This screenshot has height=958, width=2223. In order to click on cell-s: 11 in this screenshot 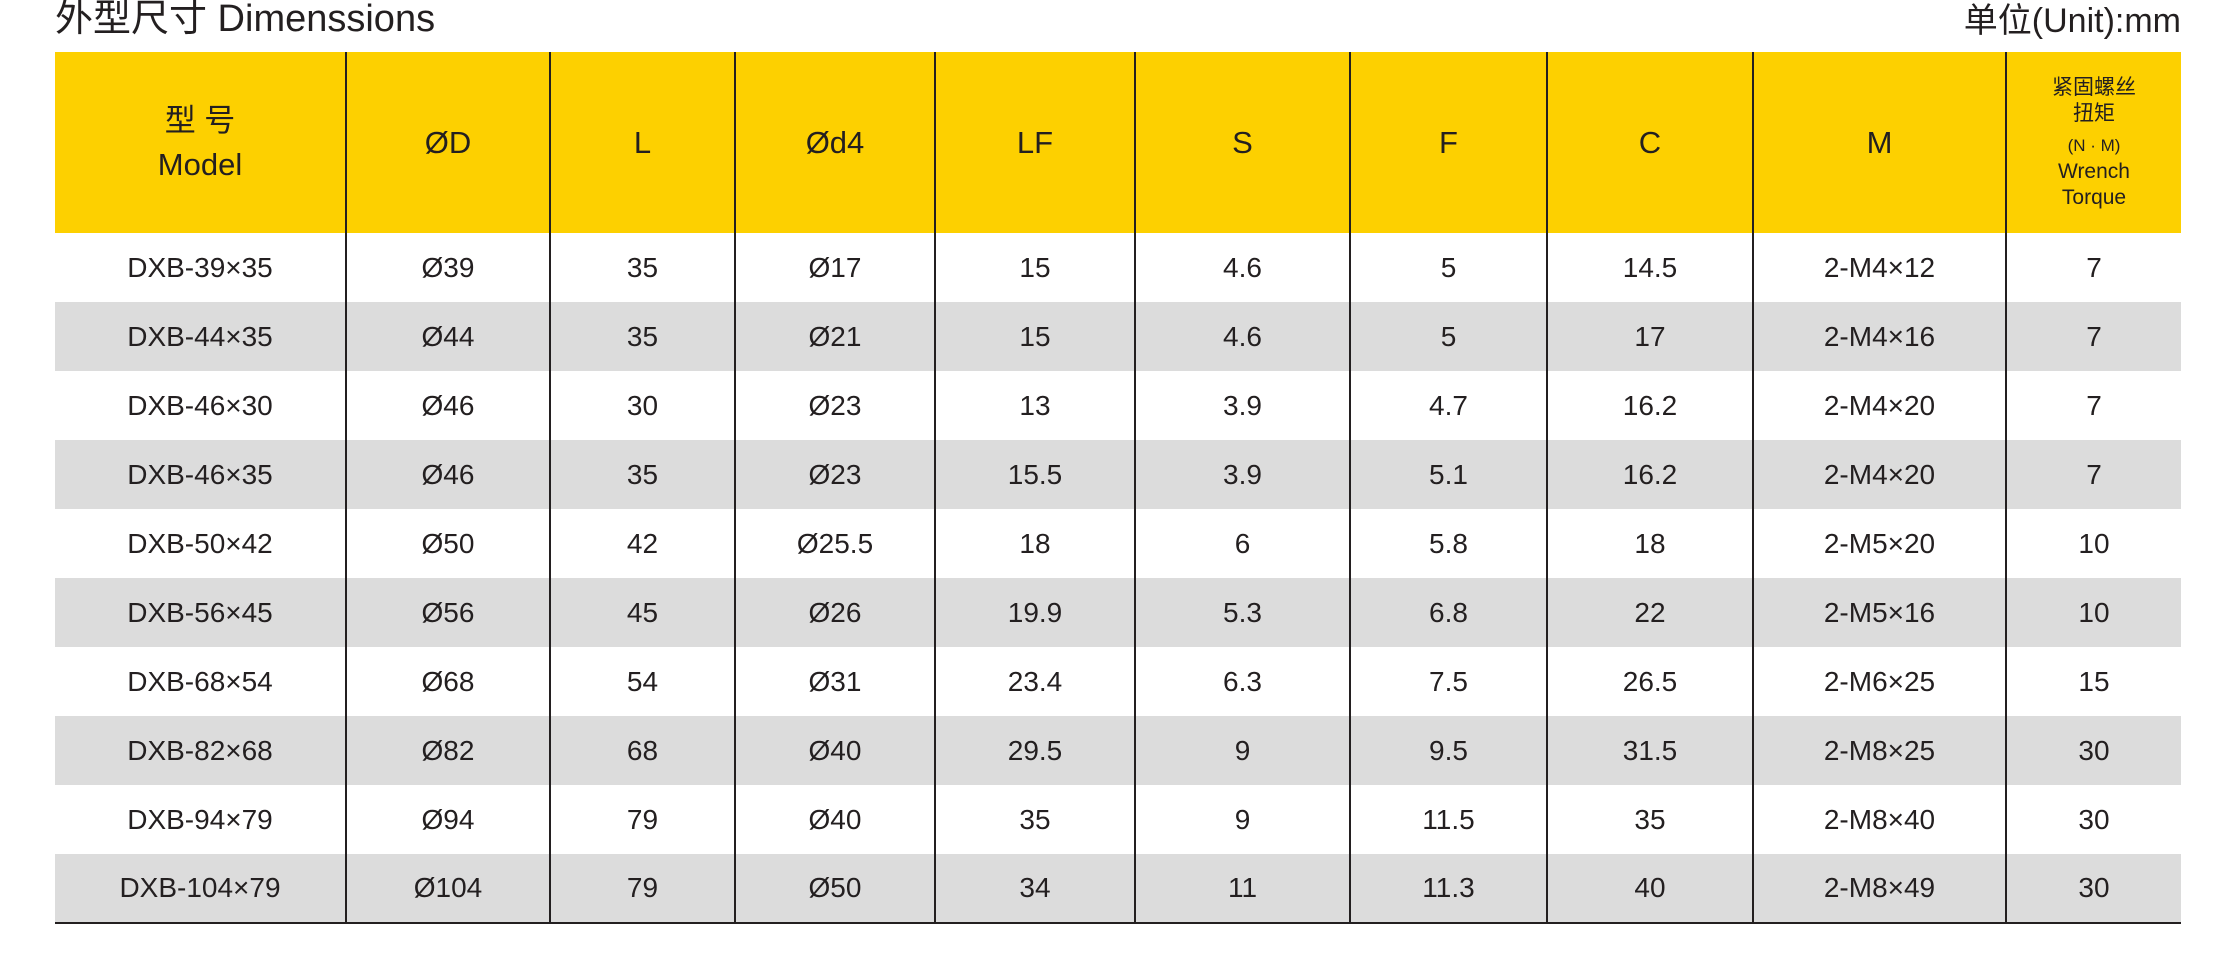, I will do `click(1242, 889)`.